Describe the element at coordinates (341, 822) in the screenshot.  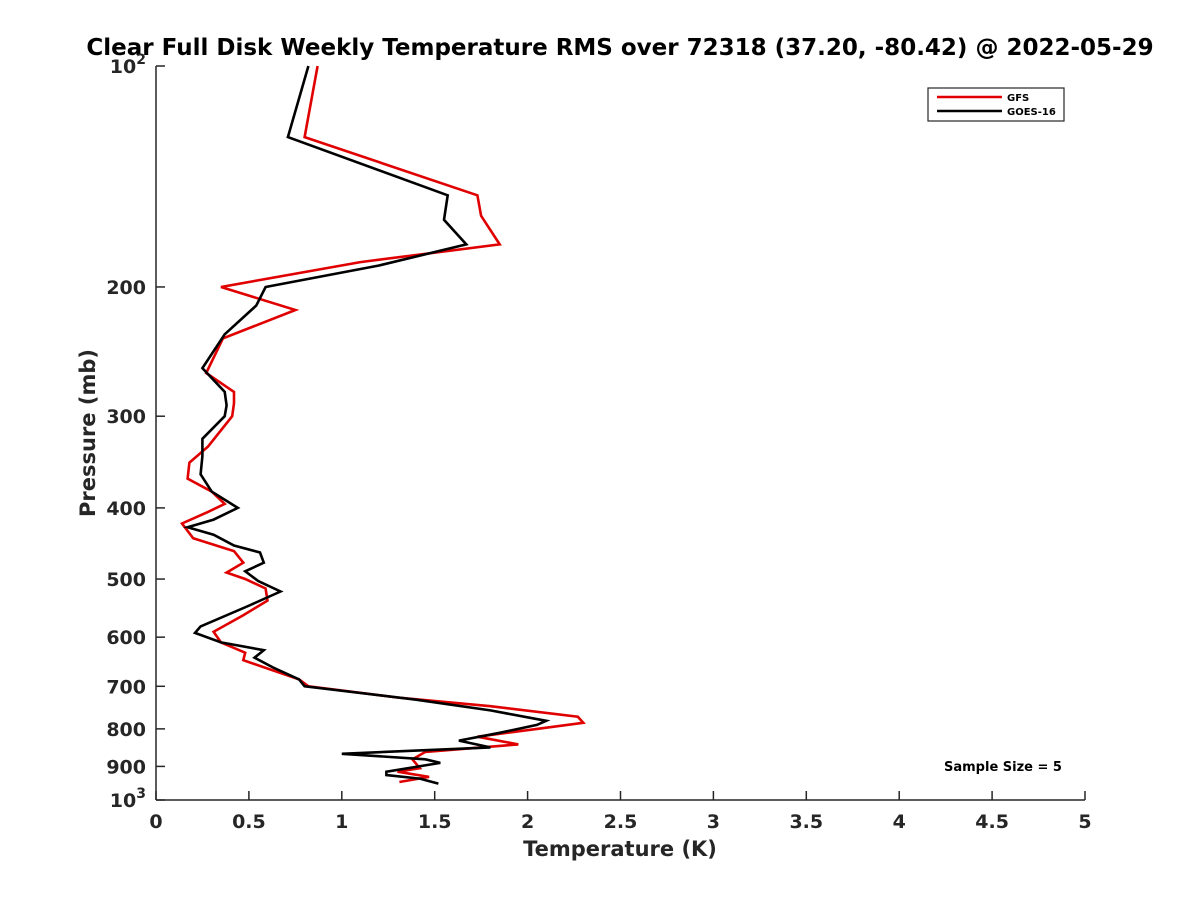
I see `x-tick-label: 1` at that location.